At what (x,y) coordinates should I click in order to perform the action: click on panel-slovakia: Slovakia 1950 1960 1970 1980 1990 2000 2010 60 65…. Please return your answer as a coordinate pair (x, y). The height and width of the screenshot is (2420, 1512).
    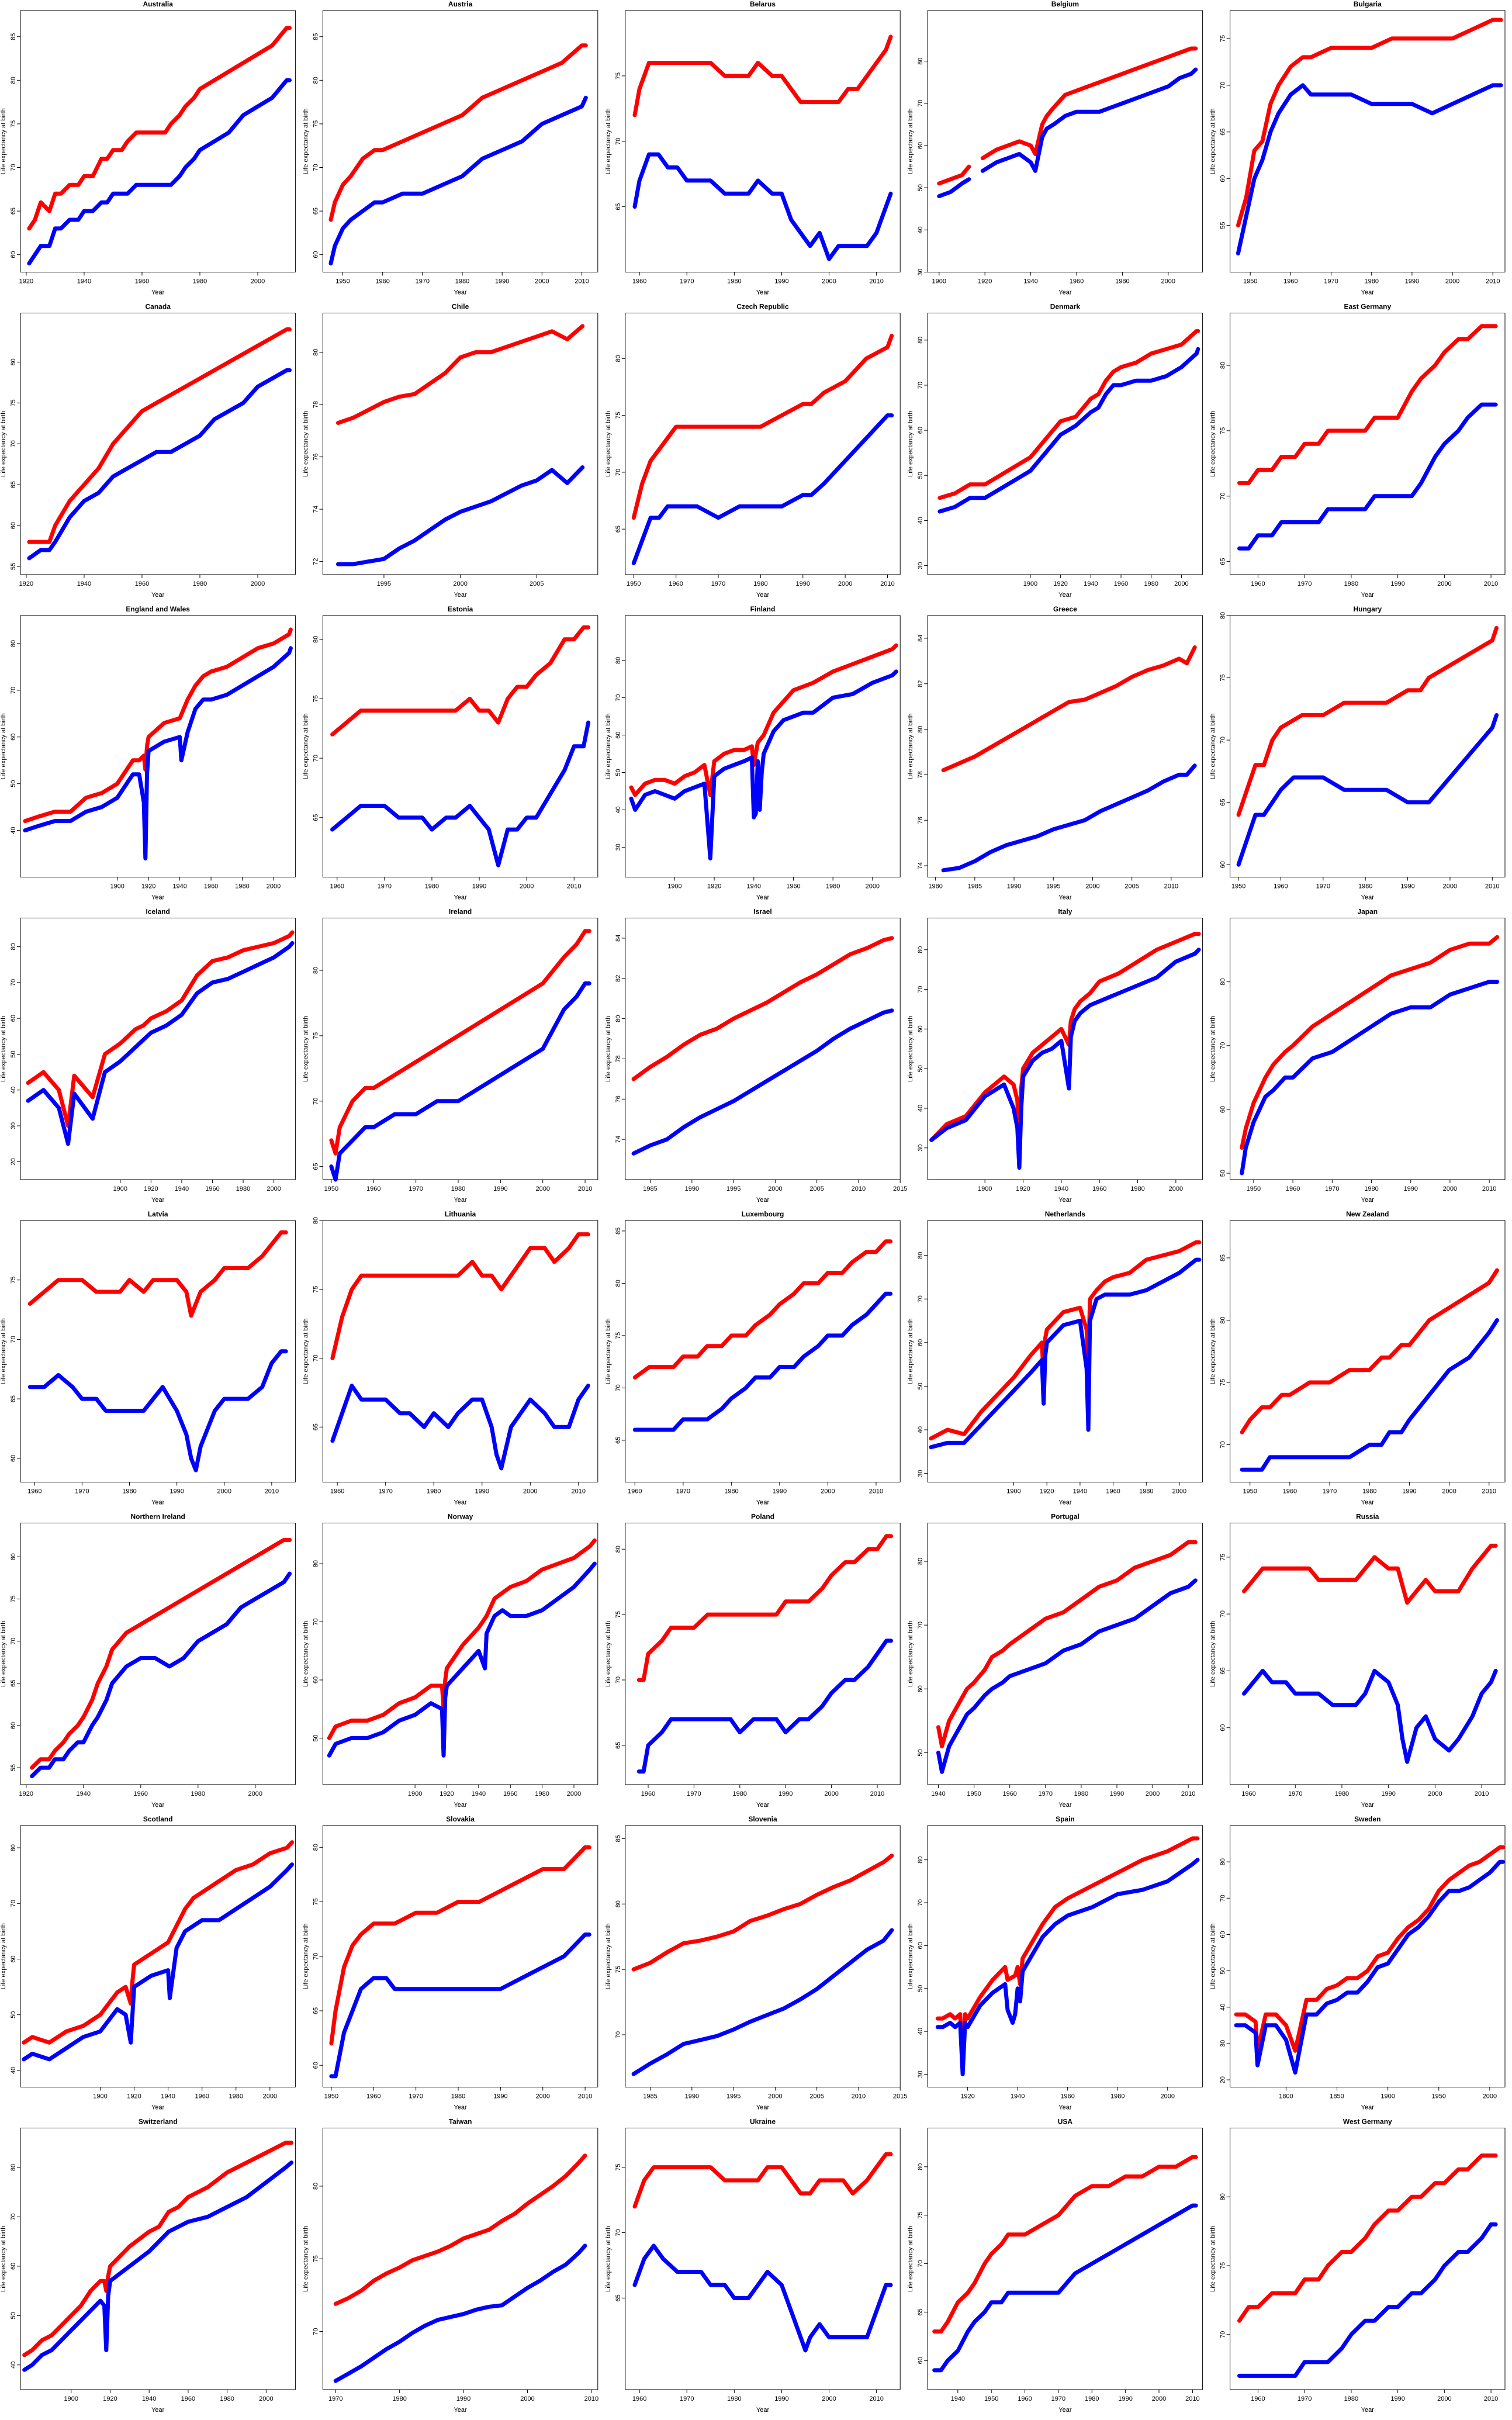
    Looking at the image, I should click on (450, 1963).